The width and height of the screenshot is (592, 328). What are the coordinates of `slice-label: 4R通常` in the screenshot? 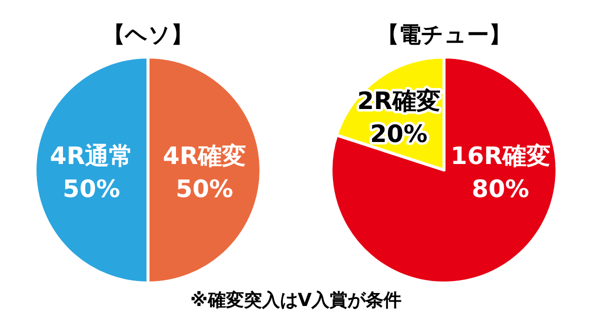 It's located at (92, 156).